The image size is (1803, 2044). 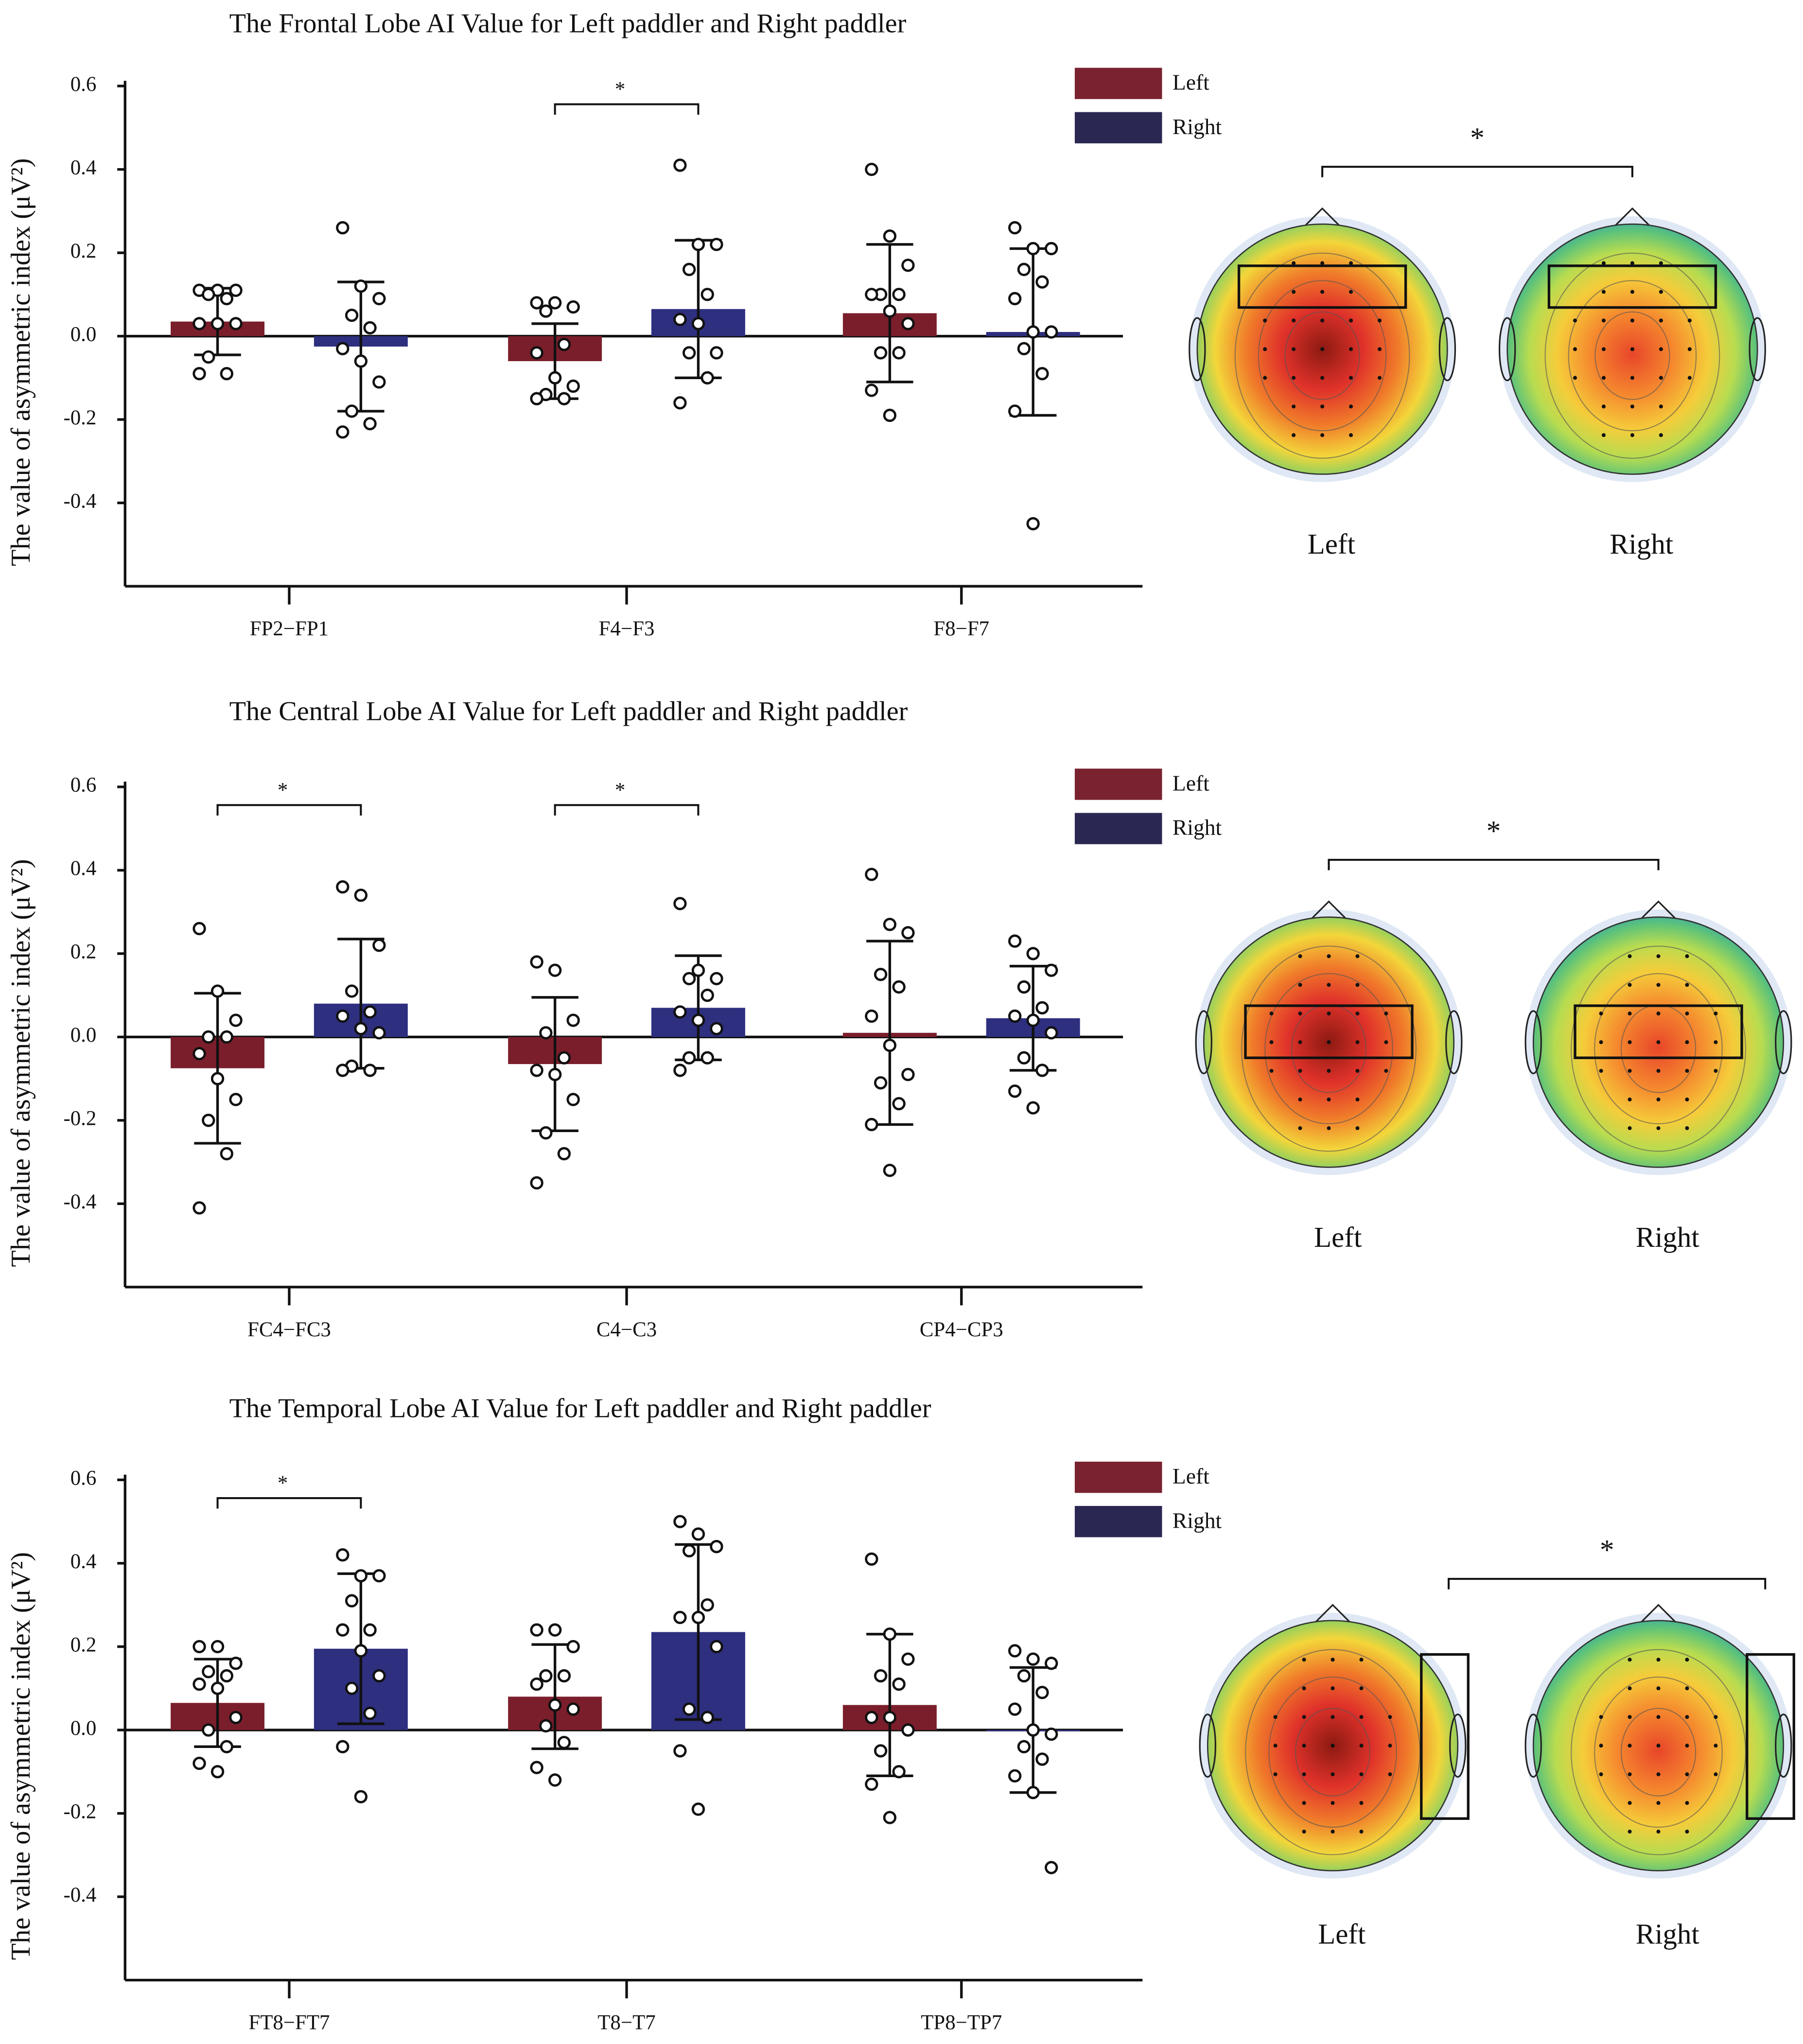 I want to click on y-axis-label: The value of asymmetric index (μV²), so click(x=21, y=1063).